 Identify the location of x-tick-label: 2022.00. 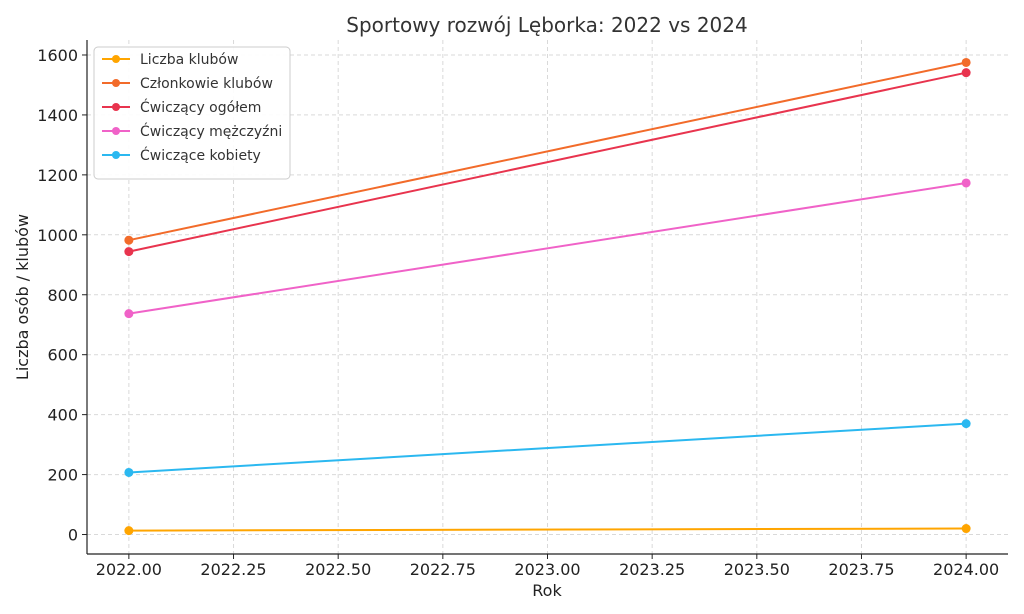
(129, 569).